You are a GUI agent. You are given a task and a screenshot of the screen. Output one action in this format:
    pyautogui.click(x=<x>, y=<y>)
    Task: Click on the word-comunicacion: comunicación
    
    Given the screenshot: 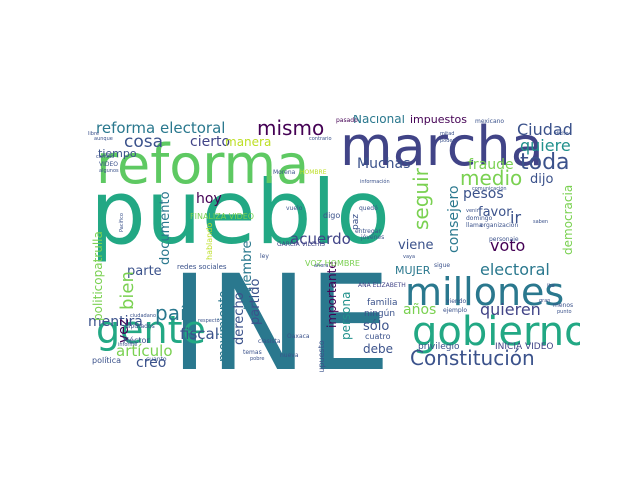 What is the action you would take?
    pyautogui.click(x=489, y=188)
    